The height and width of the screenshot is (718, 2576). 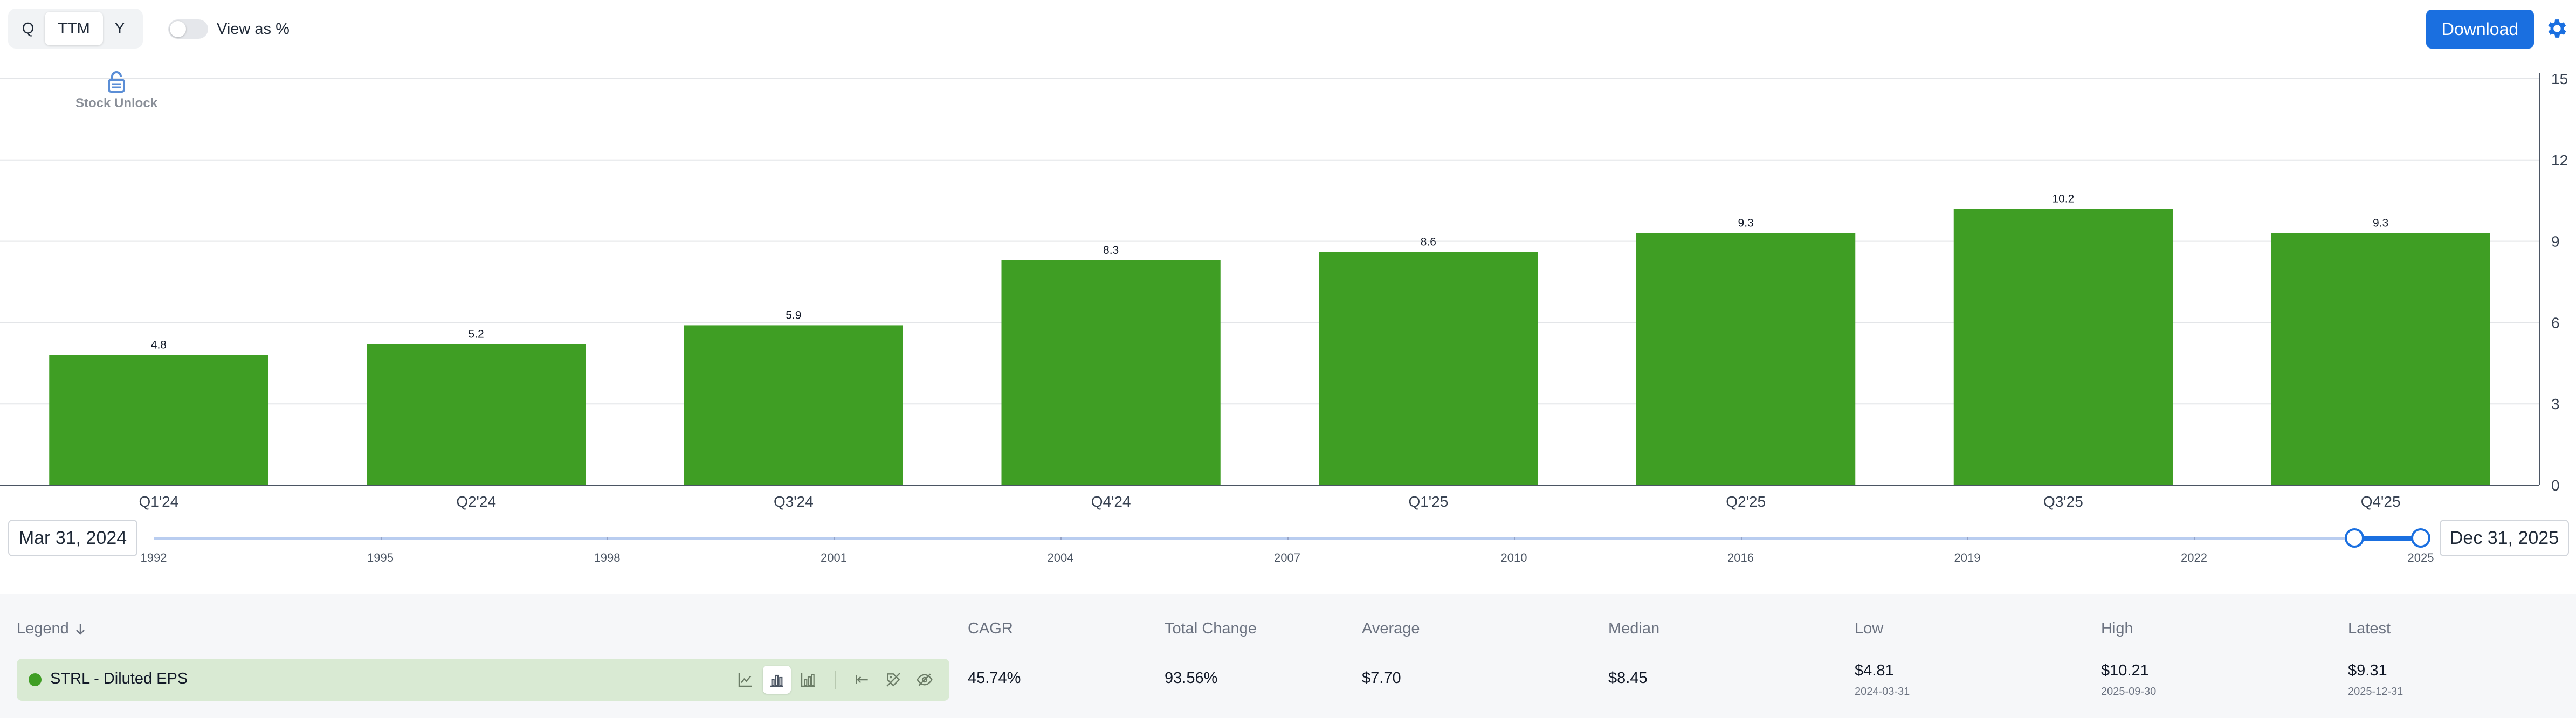 I want to click on line-chart-button, so click(x=746, y=680).